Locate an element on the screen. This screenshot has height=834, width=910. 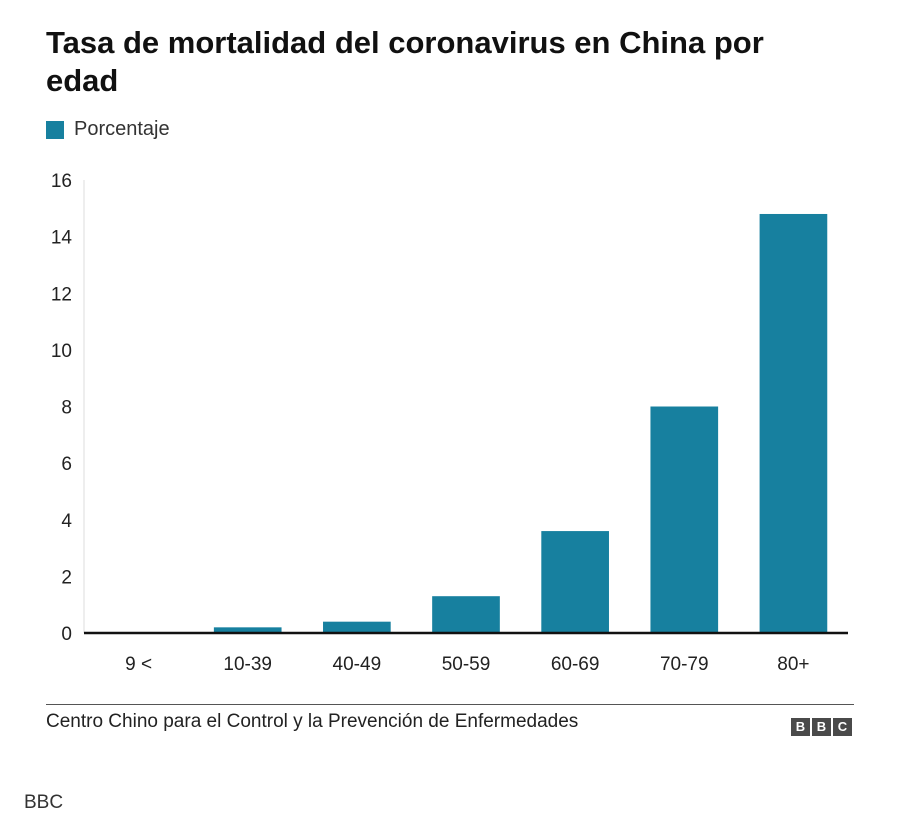
source-divider is located at coordinates (450, 704).